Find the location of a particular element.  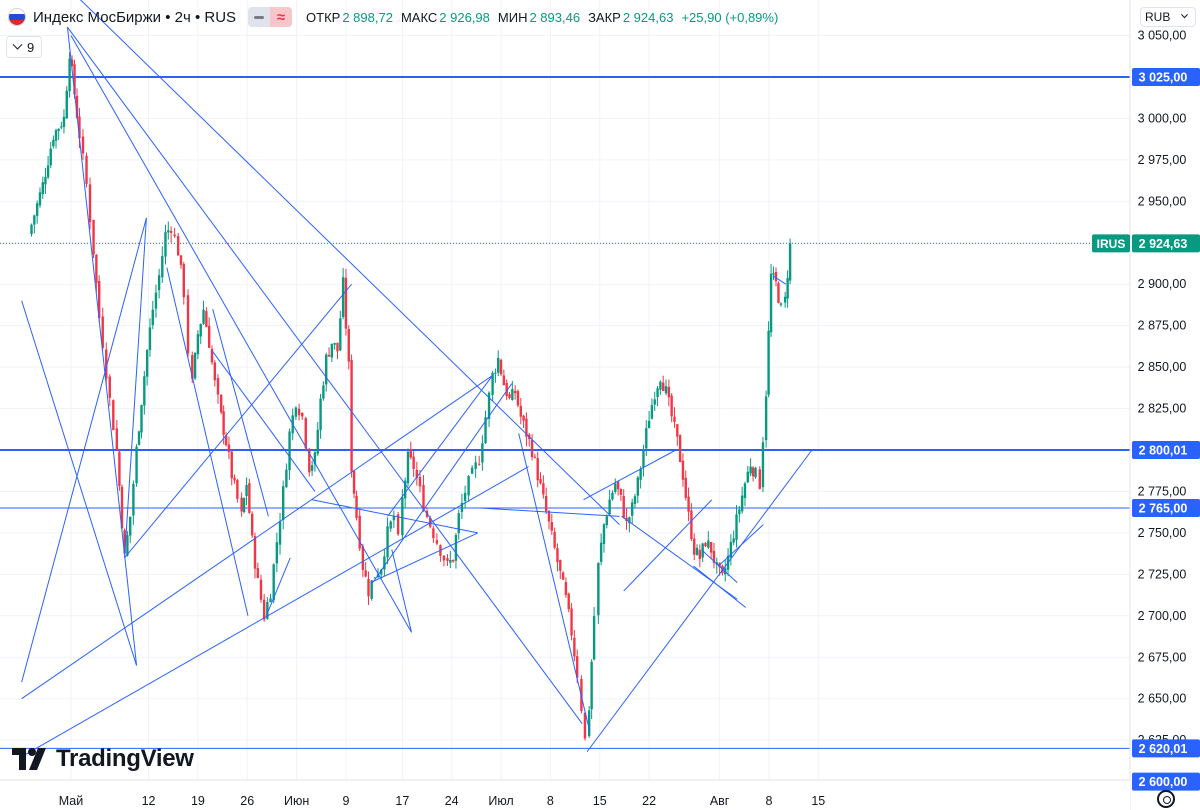

tradingview-logo: TradingView is located at coordinates (103, 759).